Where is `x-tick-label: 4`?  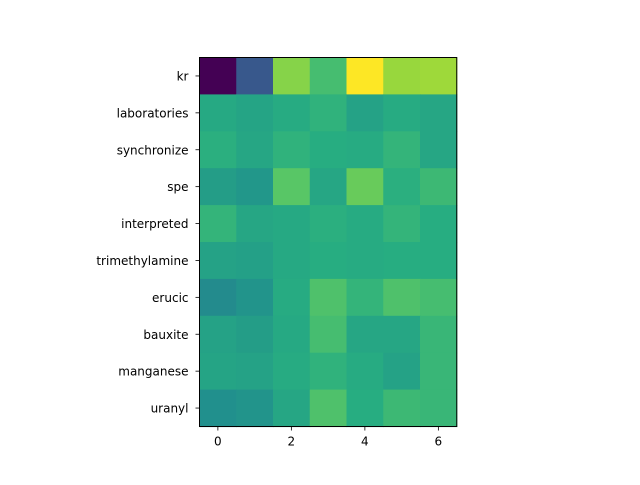 x-tick-label: 4 is located at coordinates (365, 442).